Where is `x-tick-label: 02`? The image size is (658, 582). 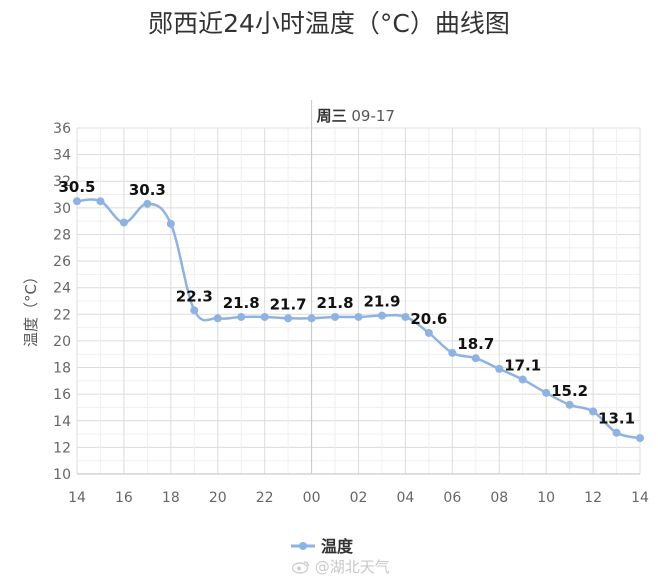
x-tick-label: 02 is located at coordinates (359, 498).